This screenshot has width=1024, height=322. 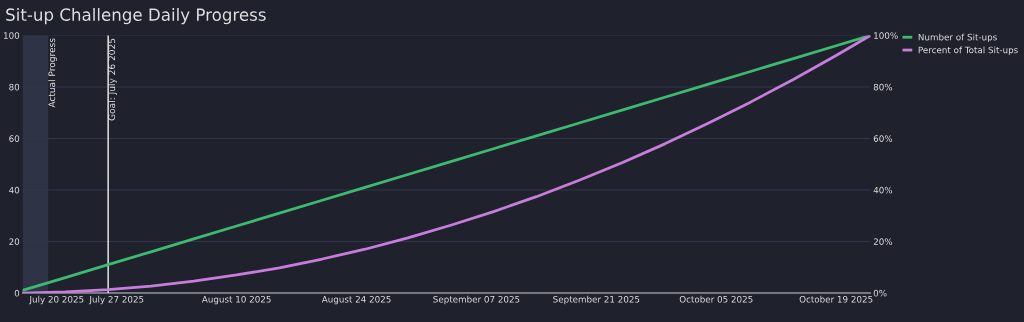 What do you see at coordinates (886, 35) in the screenshot?
I see `y2-tick-label: 100%` at bounding box center [886, 35].